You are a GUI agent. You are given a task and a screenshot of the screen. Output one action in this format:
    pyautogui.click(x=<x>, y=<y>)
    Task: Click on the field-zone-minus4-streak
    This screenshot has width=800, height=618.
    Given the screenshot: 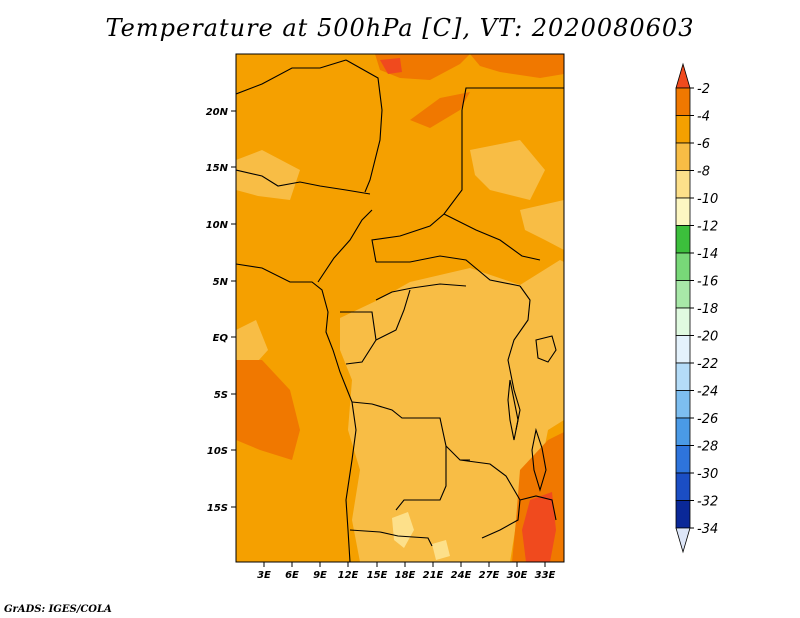 What is the action you would take?
    pyautogui.click(x=440, y=110)
    